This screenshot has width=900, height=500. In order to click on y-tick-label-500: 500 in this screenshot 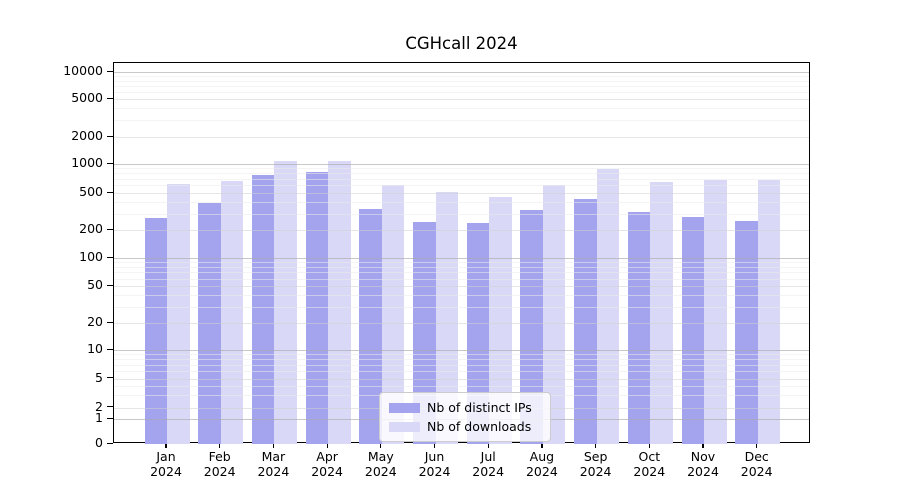, I will do `click(91, 191)`.